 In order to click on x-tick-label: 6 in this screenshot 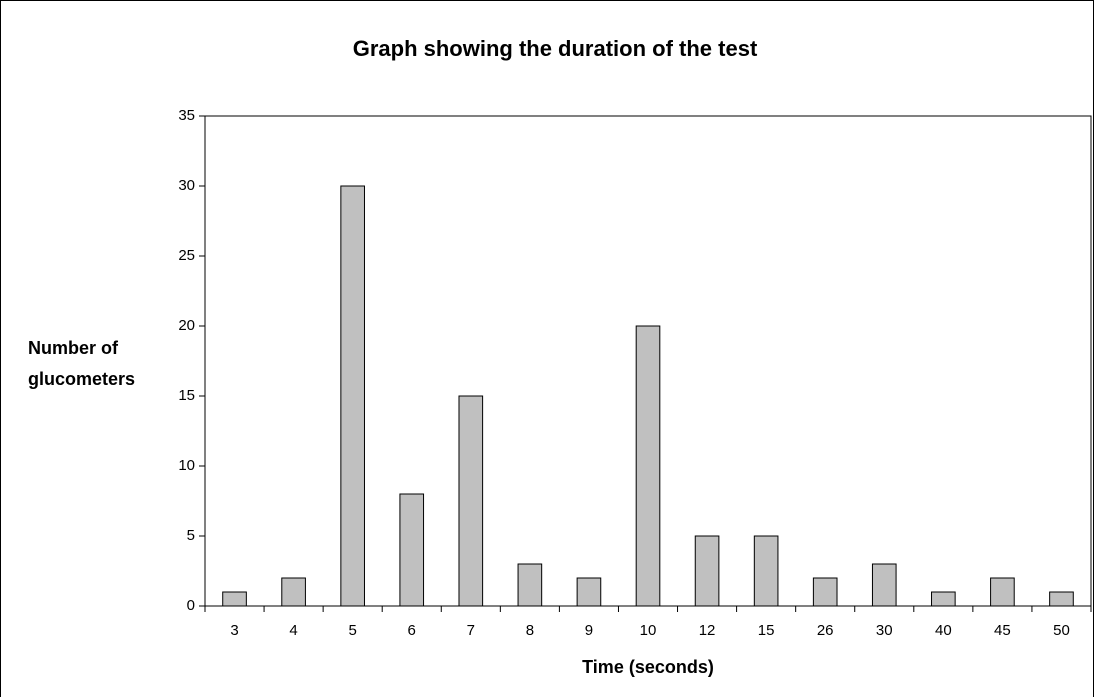, I will do `click(412, 630)`.